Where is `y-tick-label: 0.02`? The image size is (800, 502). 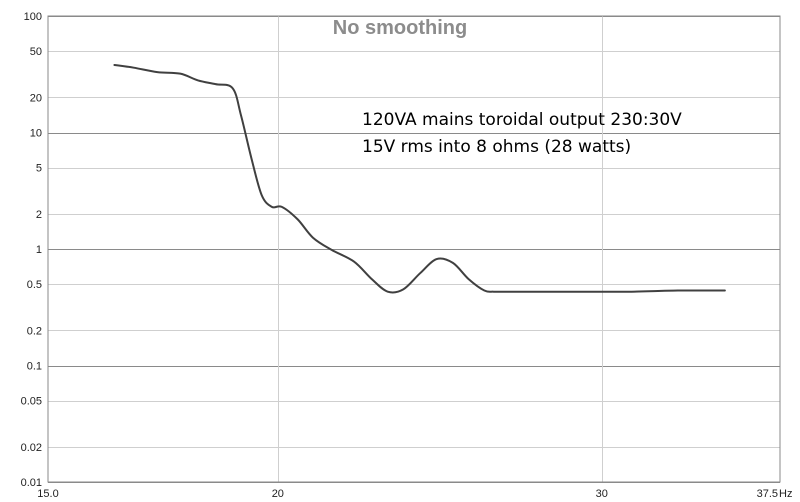 y-tick-label: 0.02 is located at coordinates (31, 448).